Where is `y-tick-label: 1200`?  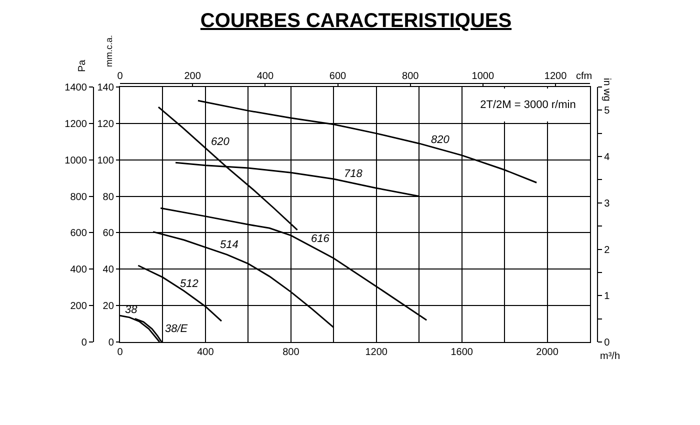
y-tick-label: 1200 is located at coordinates (76, 124).